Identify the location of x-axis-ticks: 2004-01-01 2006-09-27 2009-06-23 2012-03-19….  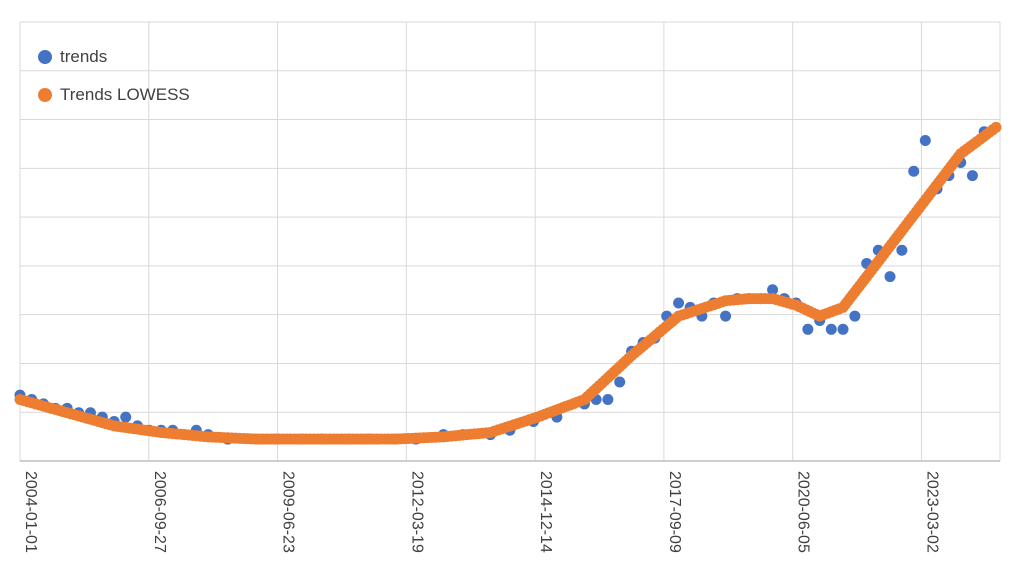
(481, 512).